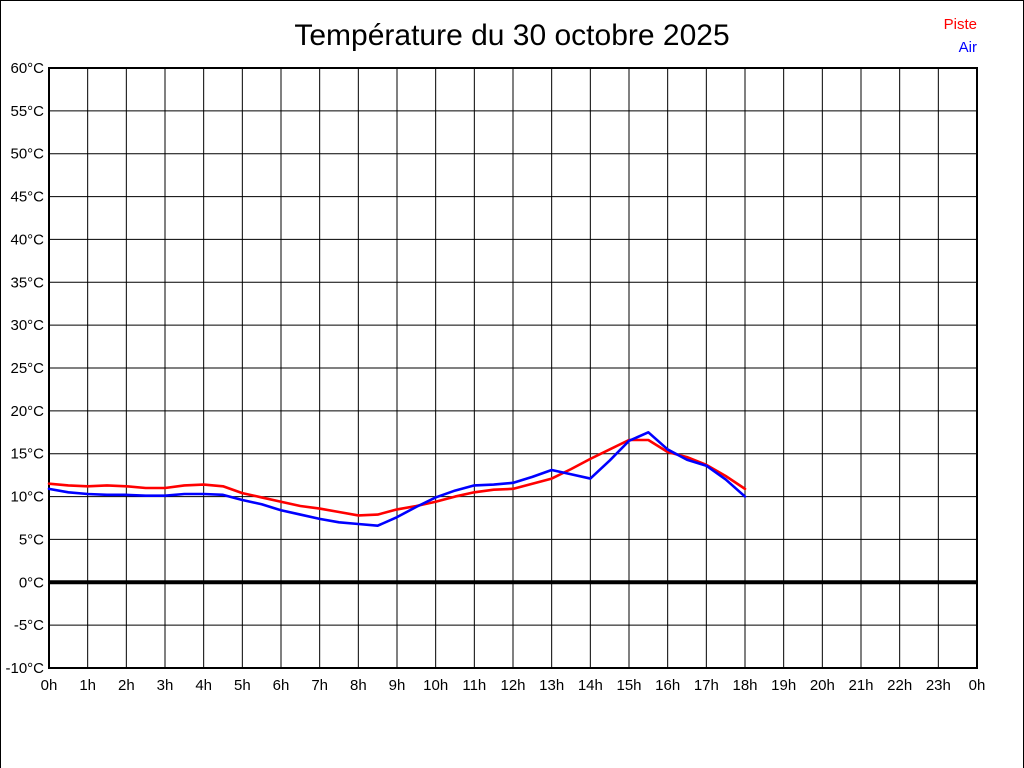 The height and width of the screenshot is (768, 1024). I want to click on svg-text: 45°C, so click(27, 197).